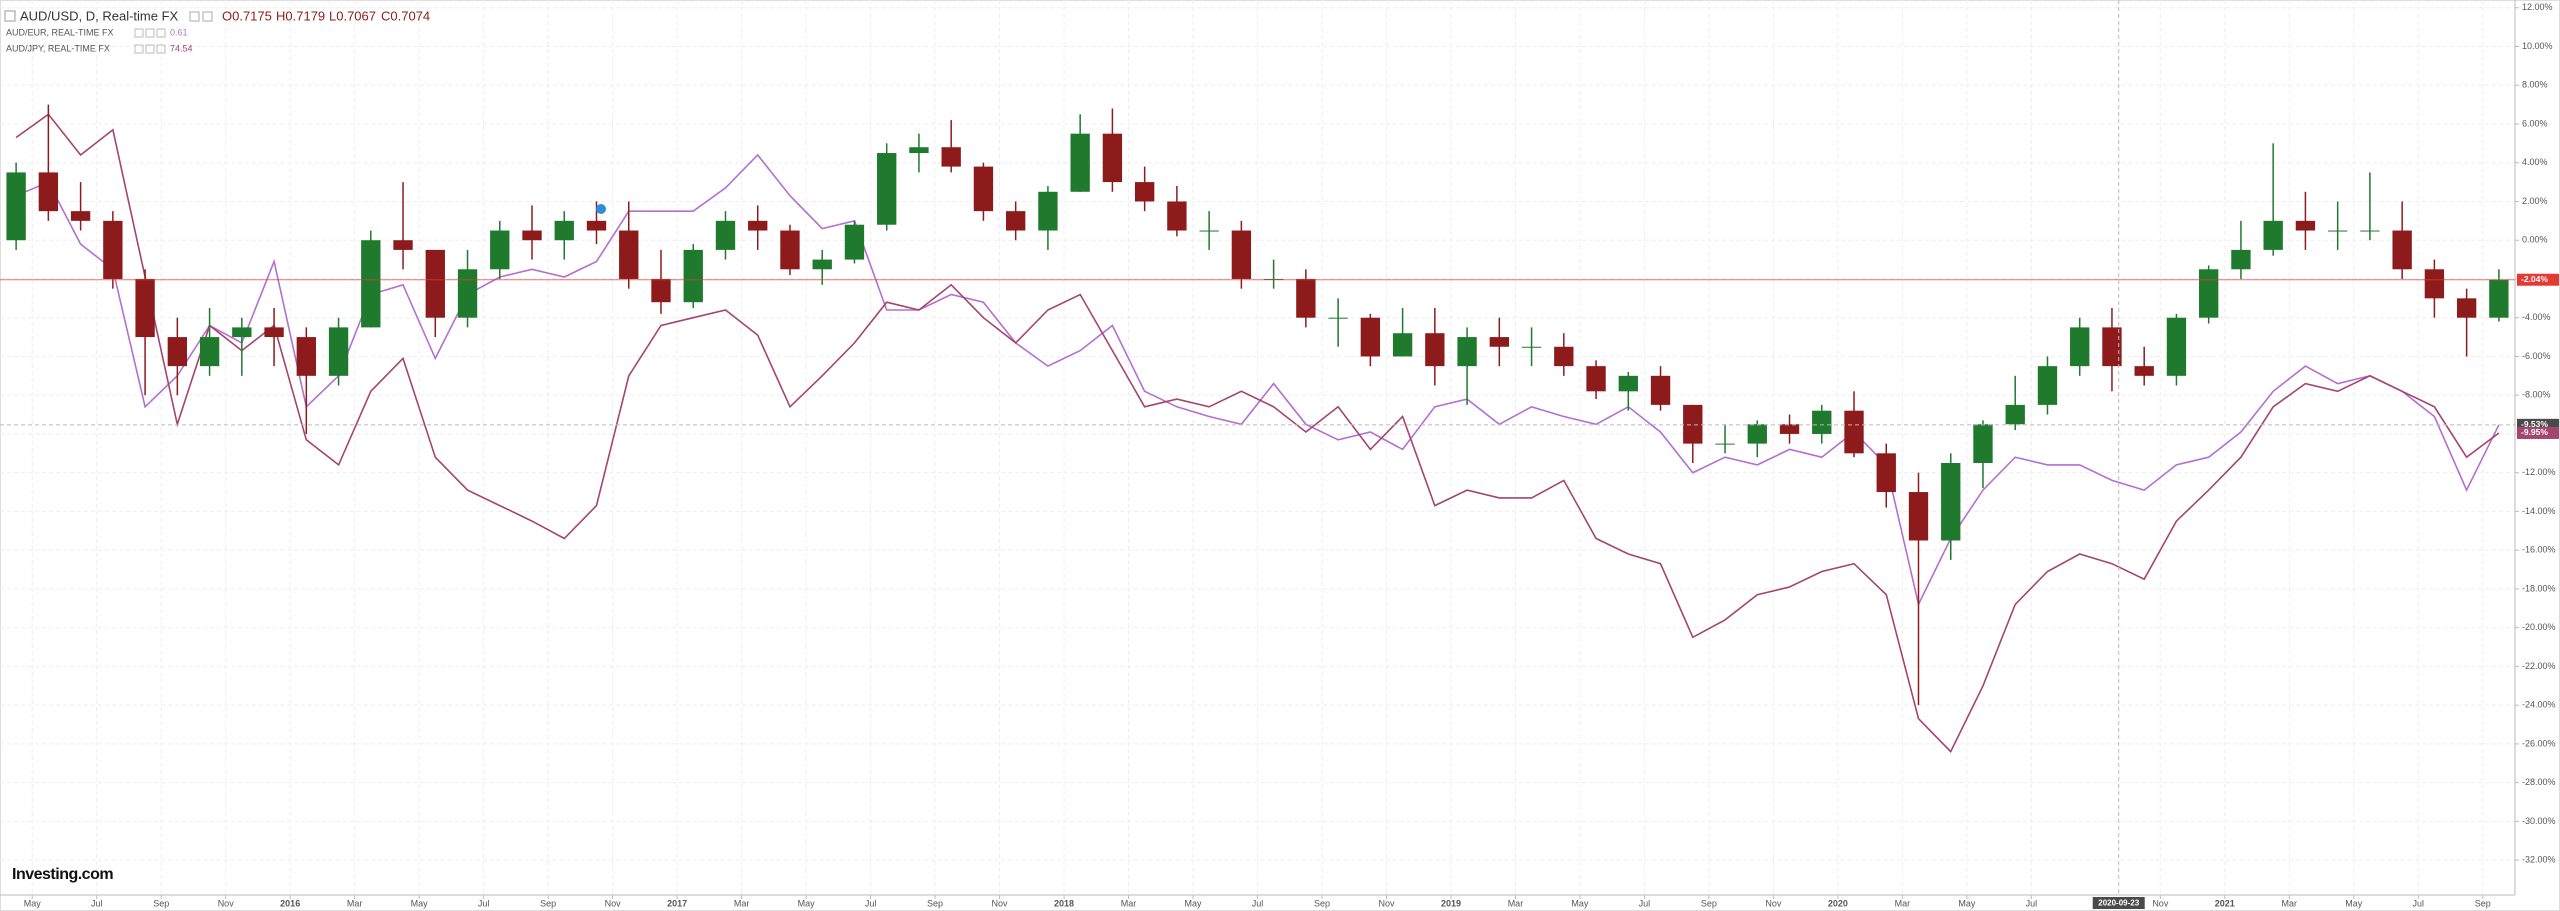  Describe the element at coordinates (2534, 432) in the screenshot. I see `last-value-label: -9.95%` at that location.